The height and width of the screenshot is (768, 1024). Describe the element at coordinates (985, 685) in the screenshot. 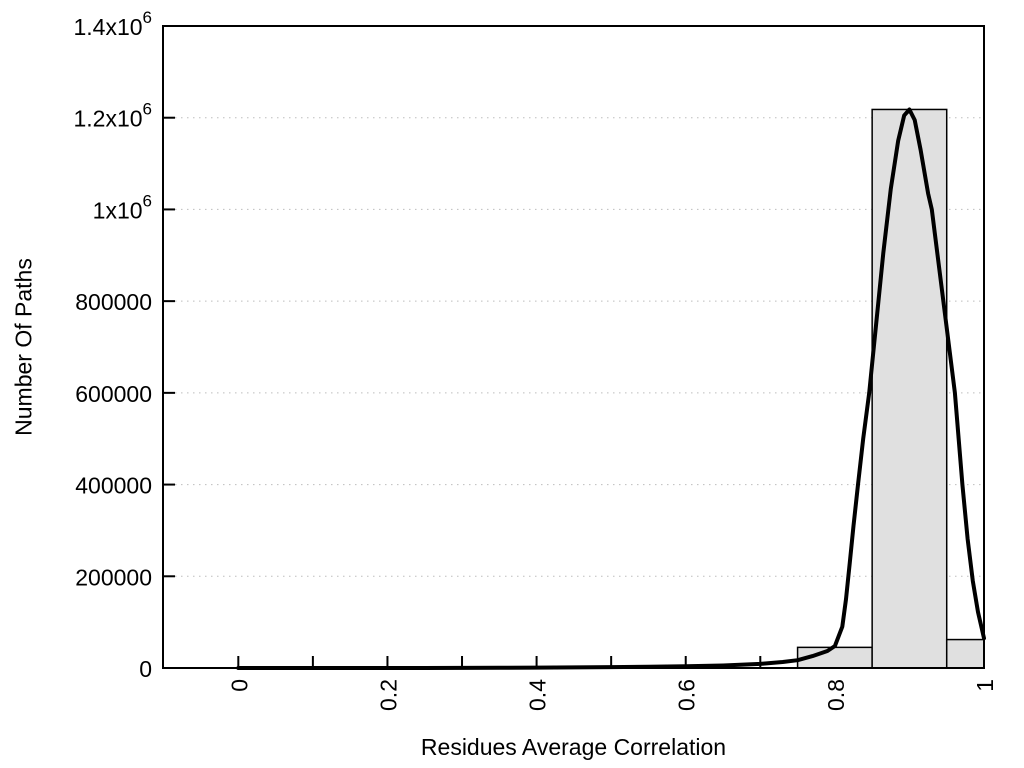

I see `x-tick-label: 1` at that location.